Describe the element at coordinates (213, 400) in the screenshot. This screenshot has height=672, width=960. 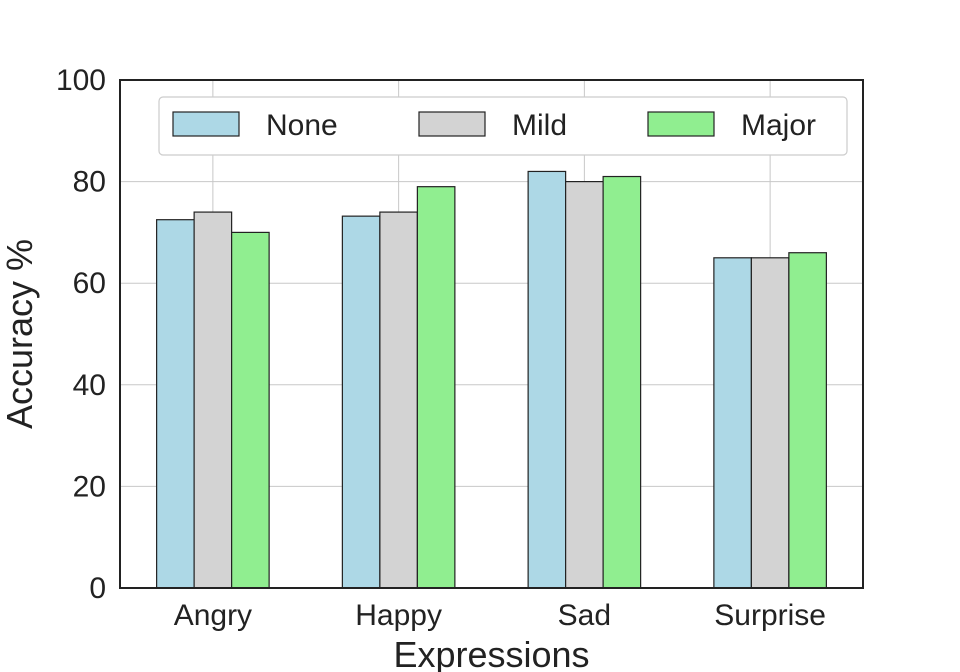
I see `bar-mild-angry` at that location.